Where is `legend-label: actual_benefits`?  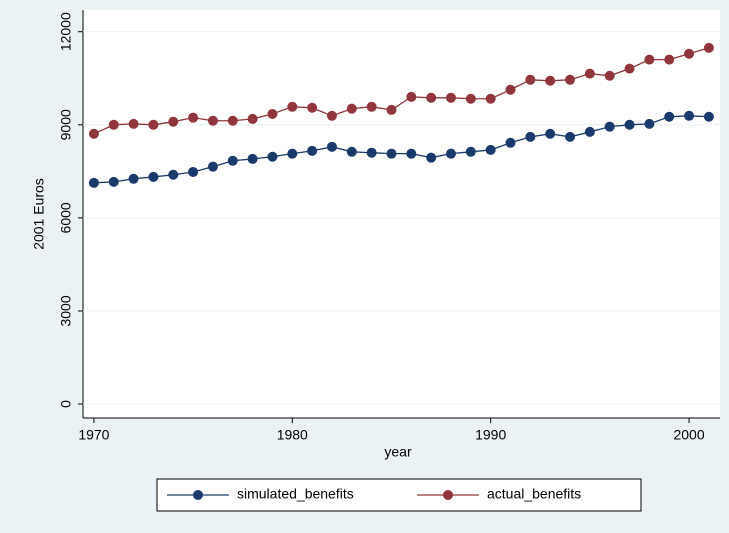
legend-label: actual_benefits is located at coordinates (534, 494).